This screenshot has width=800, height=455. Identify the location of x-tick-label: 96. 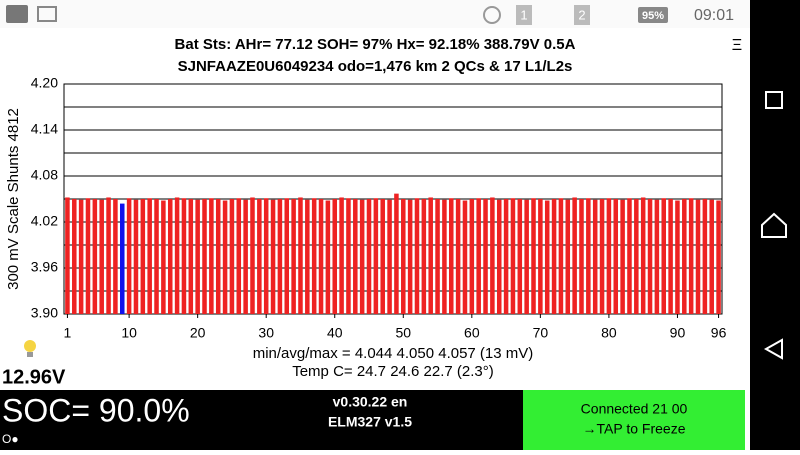
(719, 333).